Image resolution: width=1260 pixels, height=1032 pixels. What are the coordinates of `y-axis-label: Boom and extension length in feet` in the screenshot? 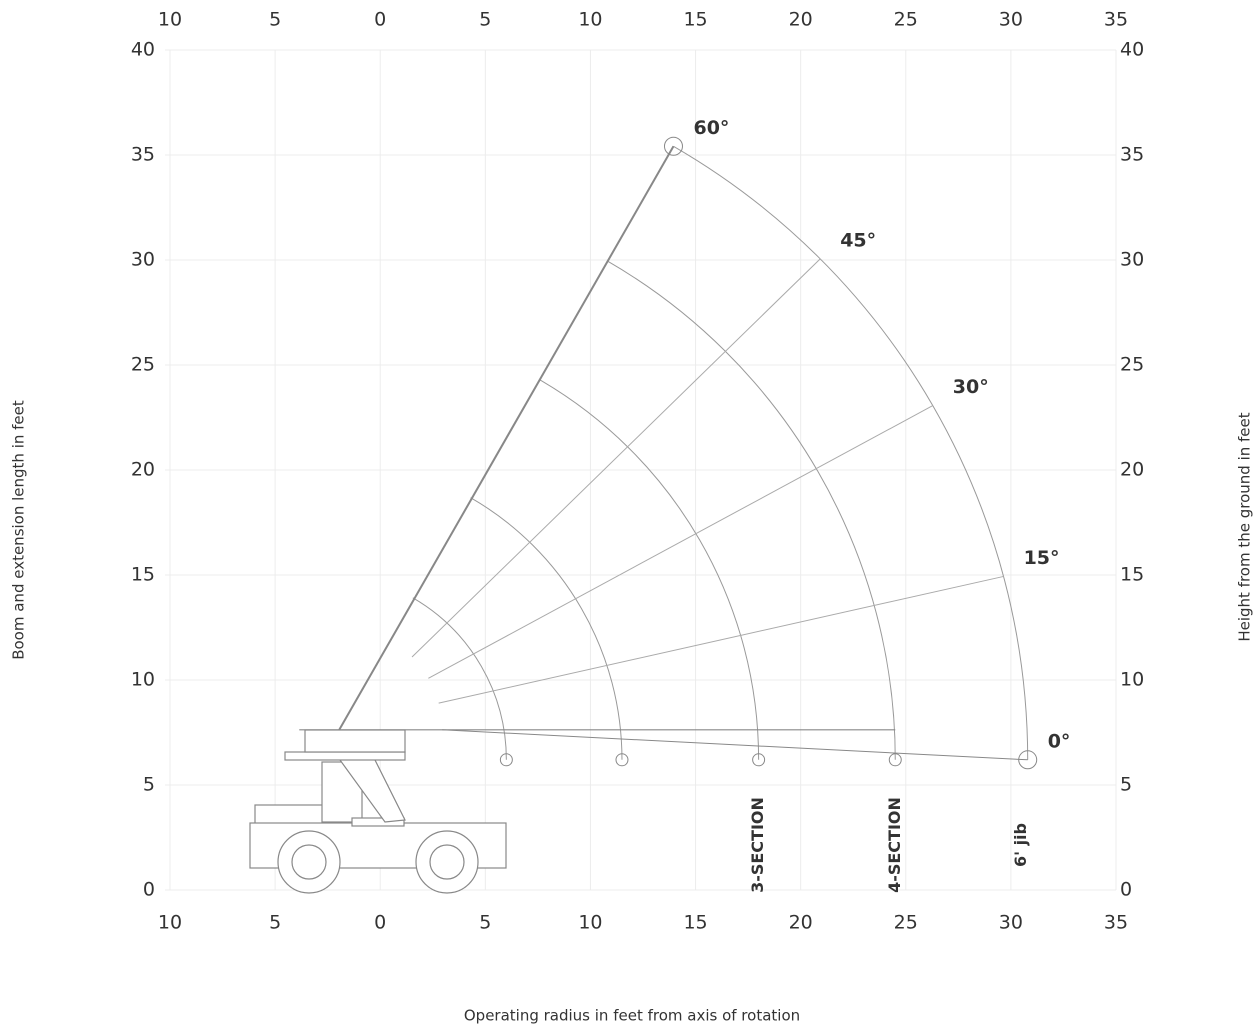 It's located at (19, 530).